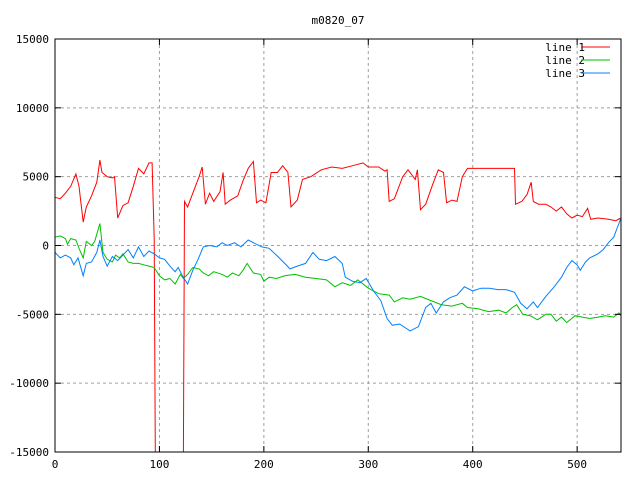 This screenshot has height=480, width=640. What do you see at coordinates (565, 47) in the screenshot?
I see `legend-label: line 1` at bounding box center [565, 47].